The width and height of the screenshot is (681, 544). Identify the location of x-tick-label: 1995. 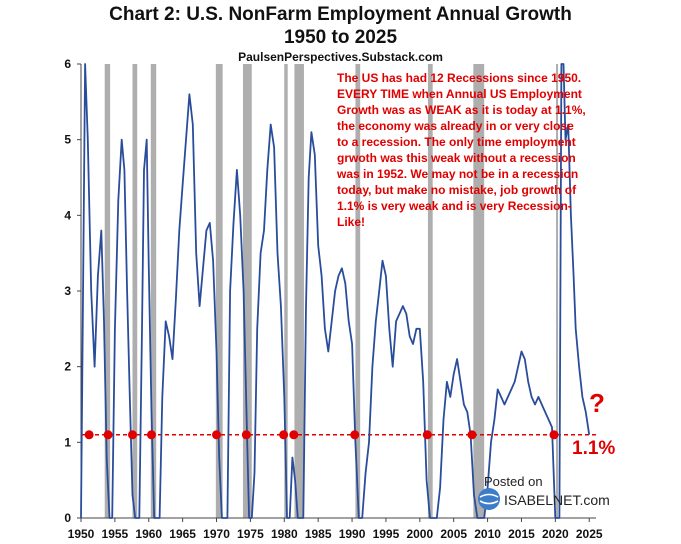
(386, 534).